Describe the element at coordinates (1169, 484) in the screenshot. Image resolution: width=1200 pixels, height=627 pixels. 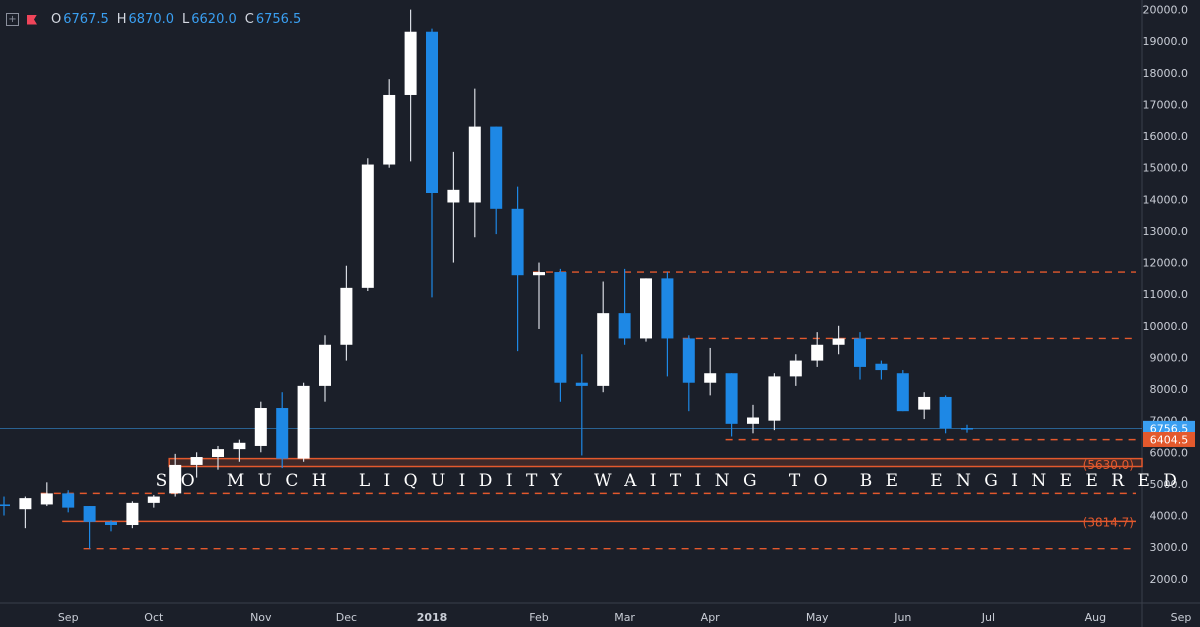
I see `y-tick-label: 5000.0` at that location.